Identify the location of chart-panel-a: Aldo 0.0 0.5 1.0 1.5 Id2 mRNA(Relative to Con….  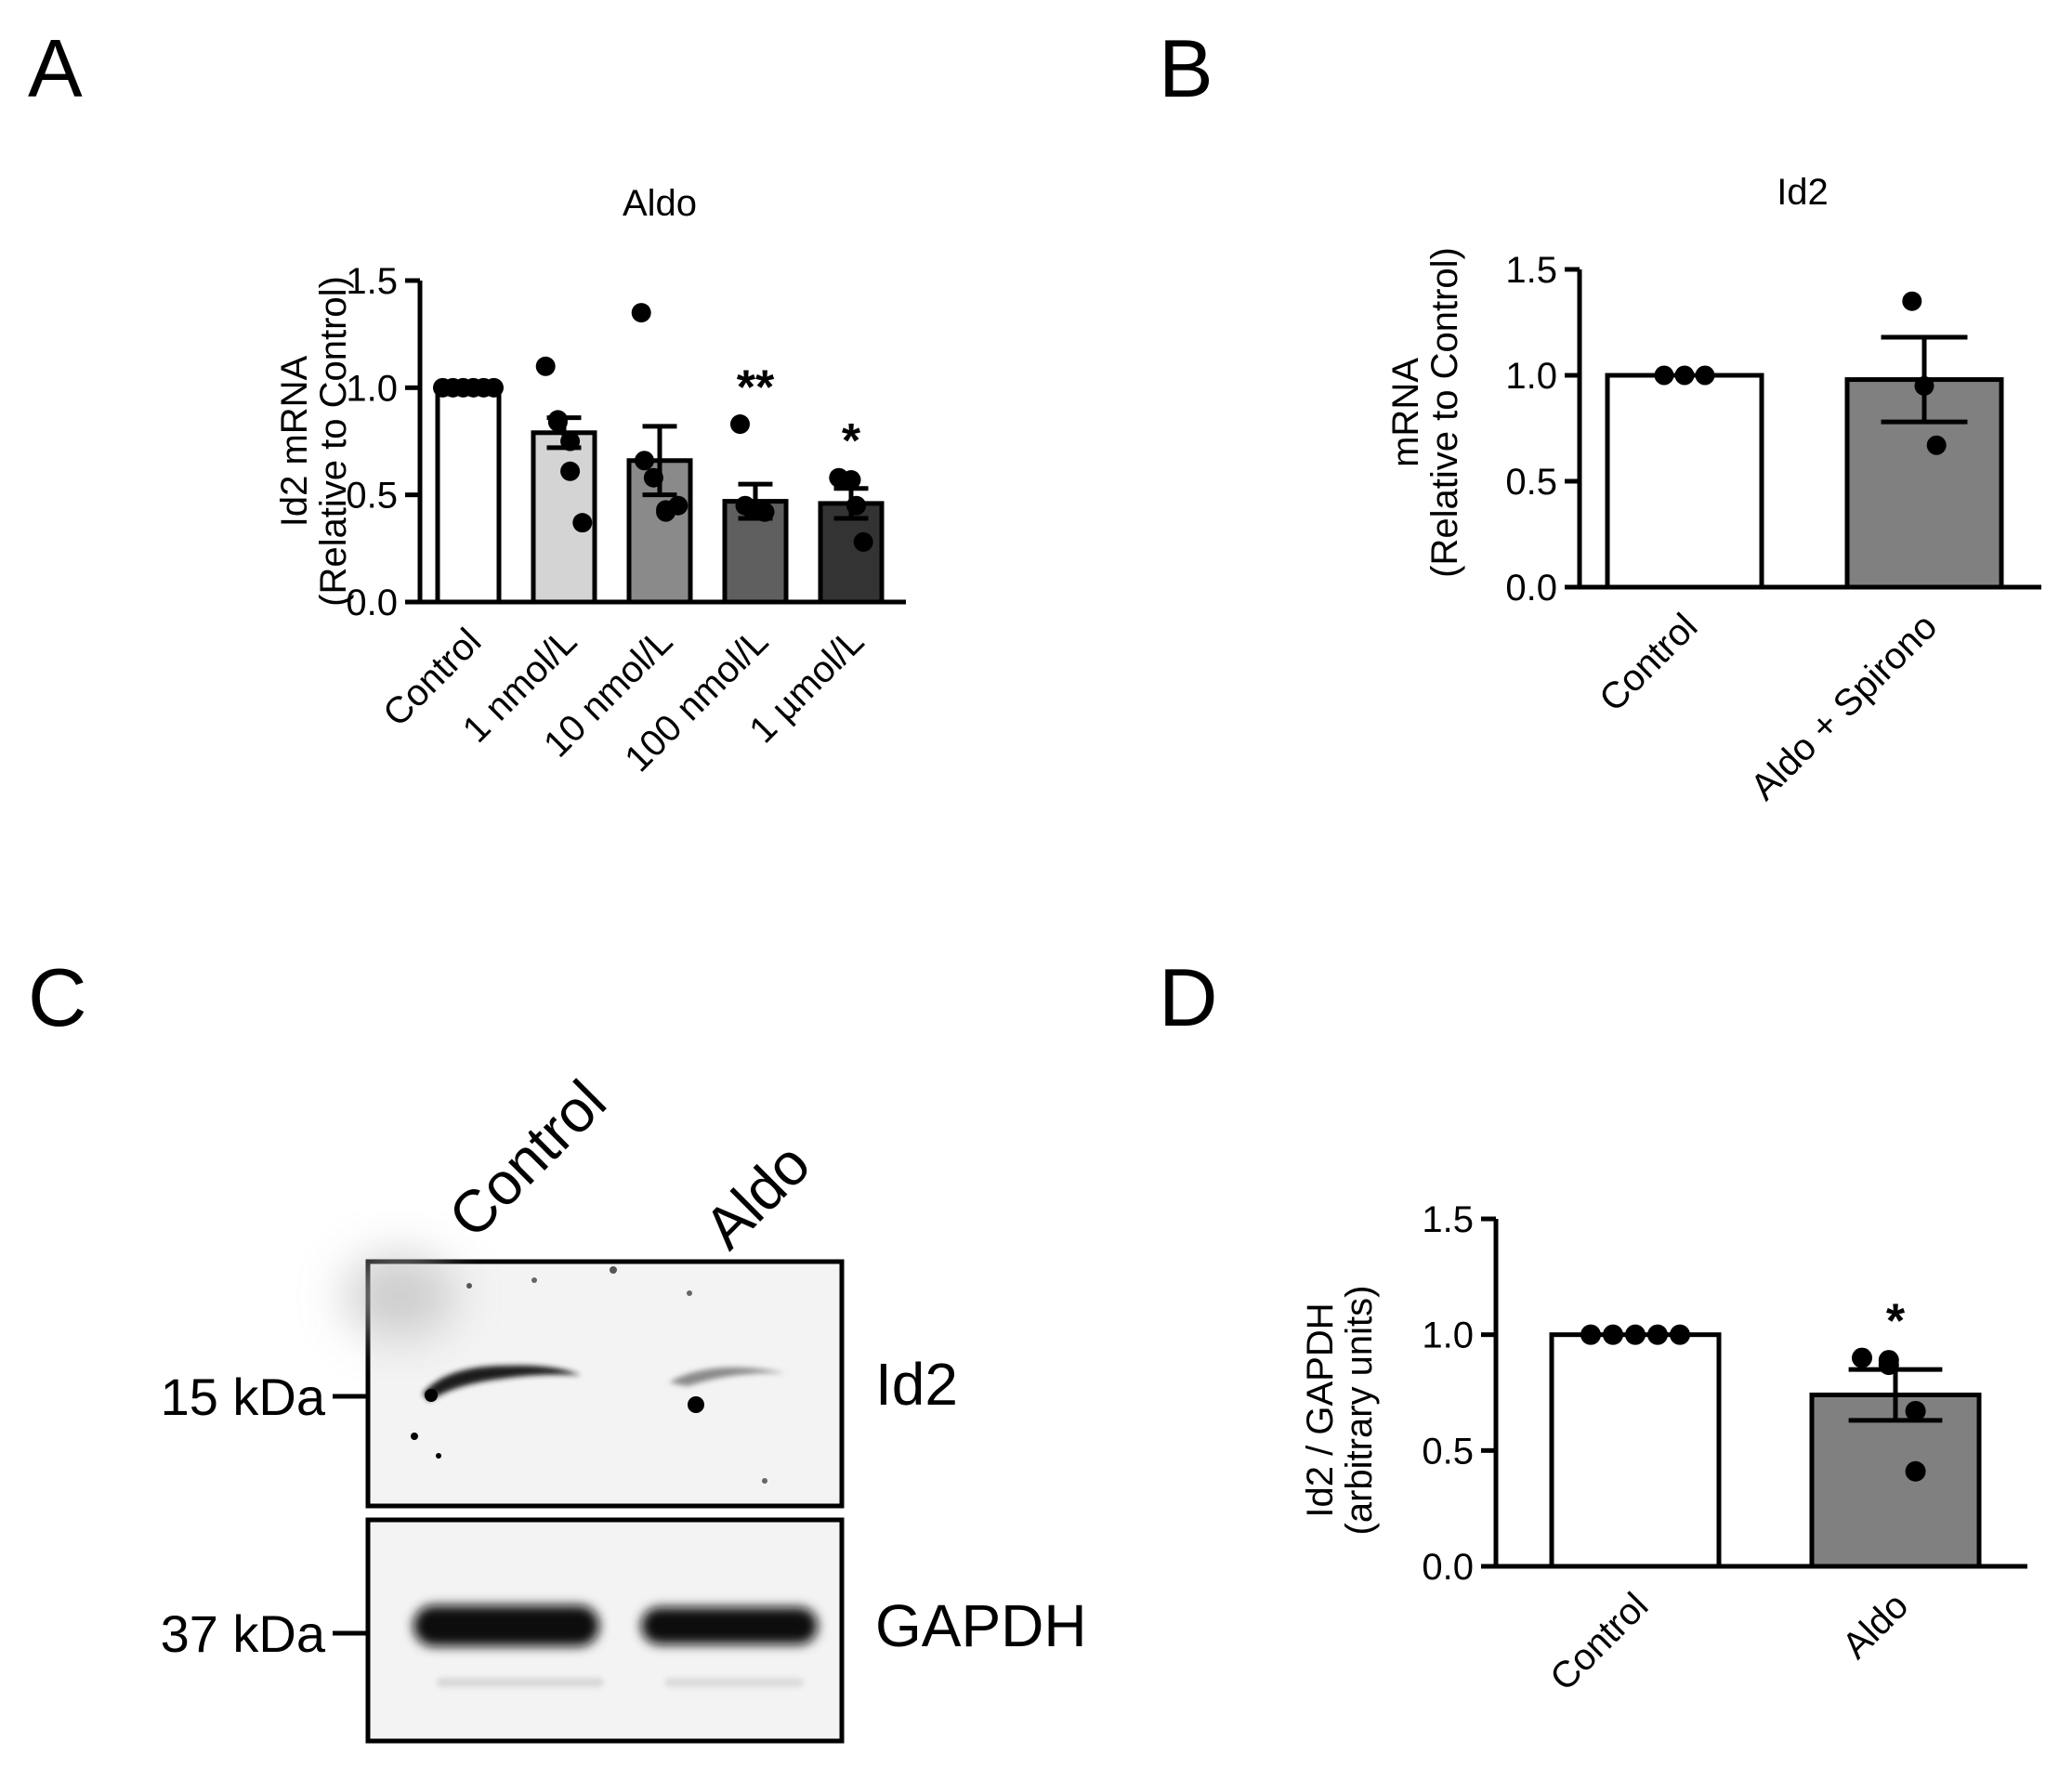
(590, 481).